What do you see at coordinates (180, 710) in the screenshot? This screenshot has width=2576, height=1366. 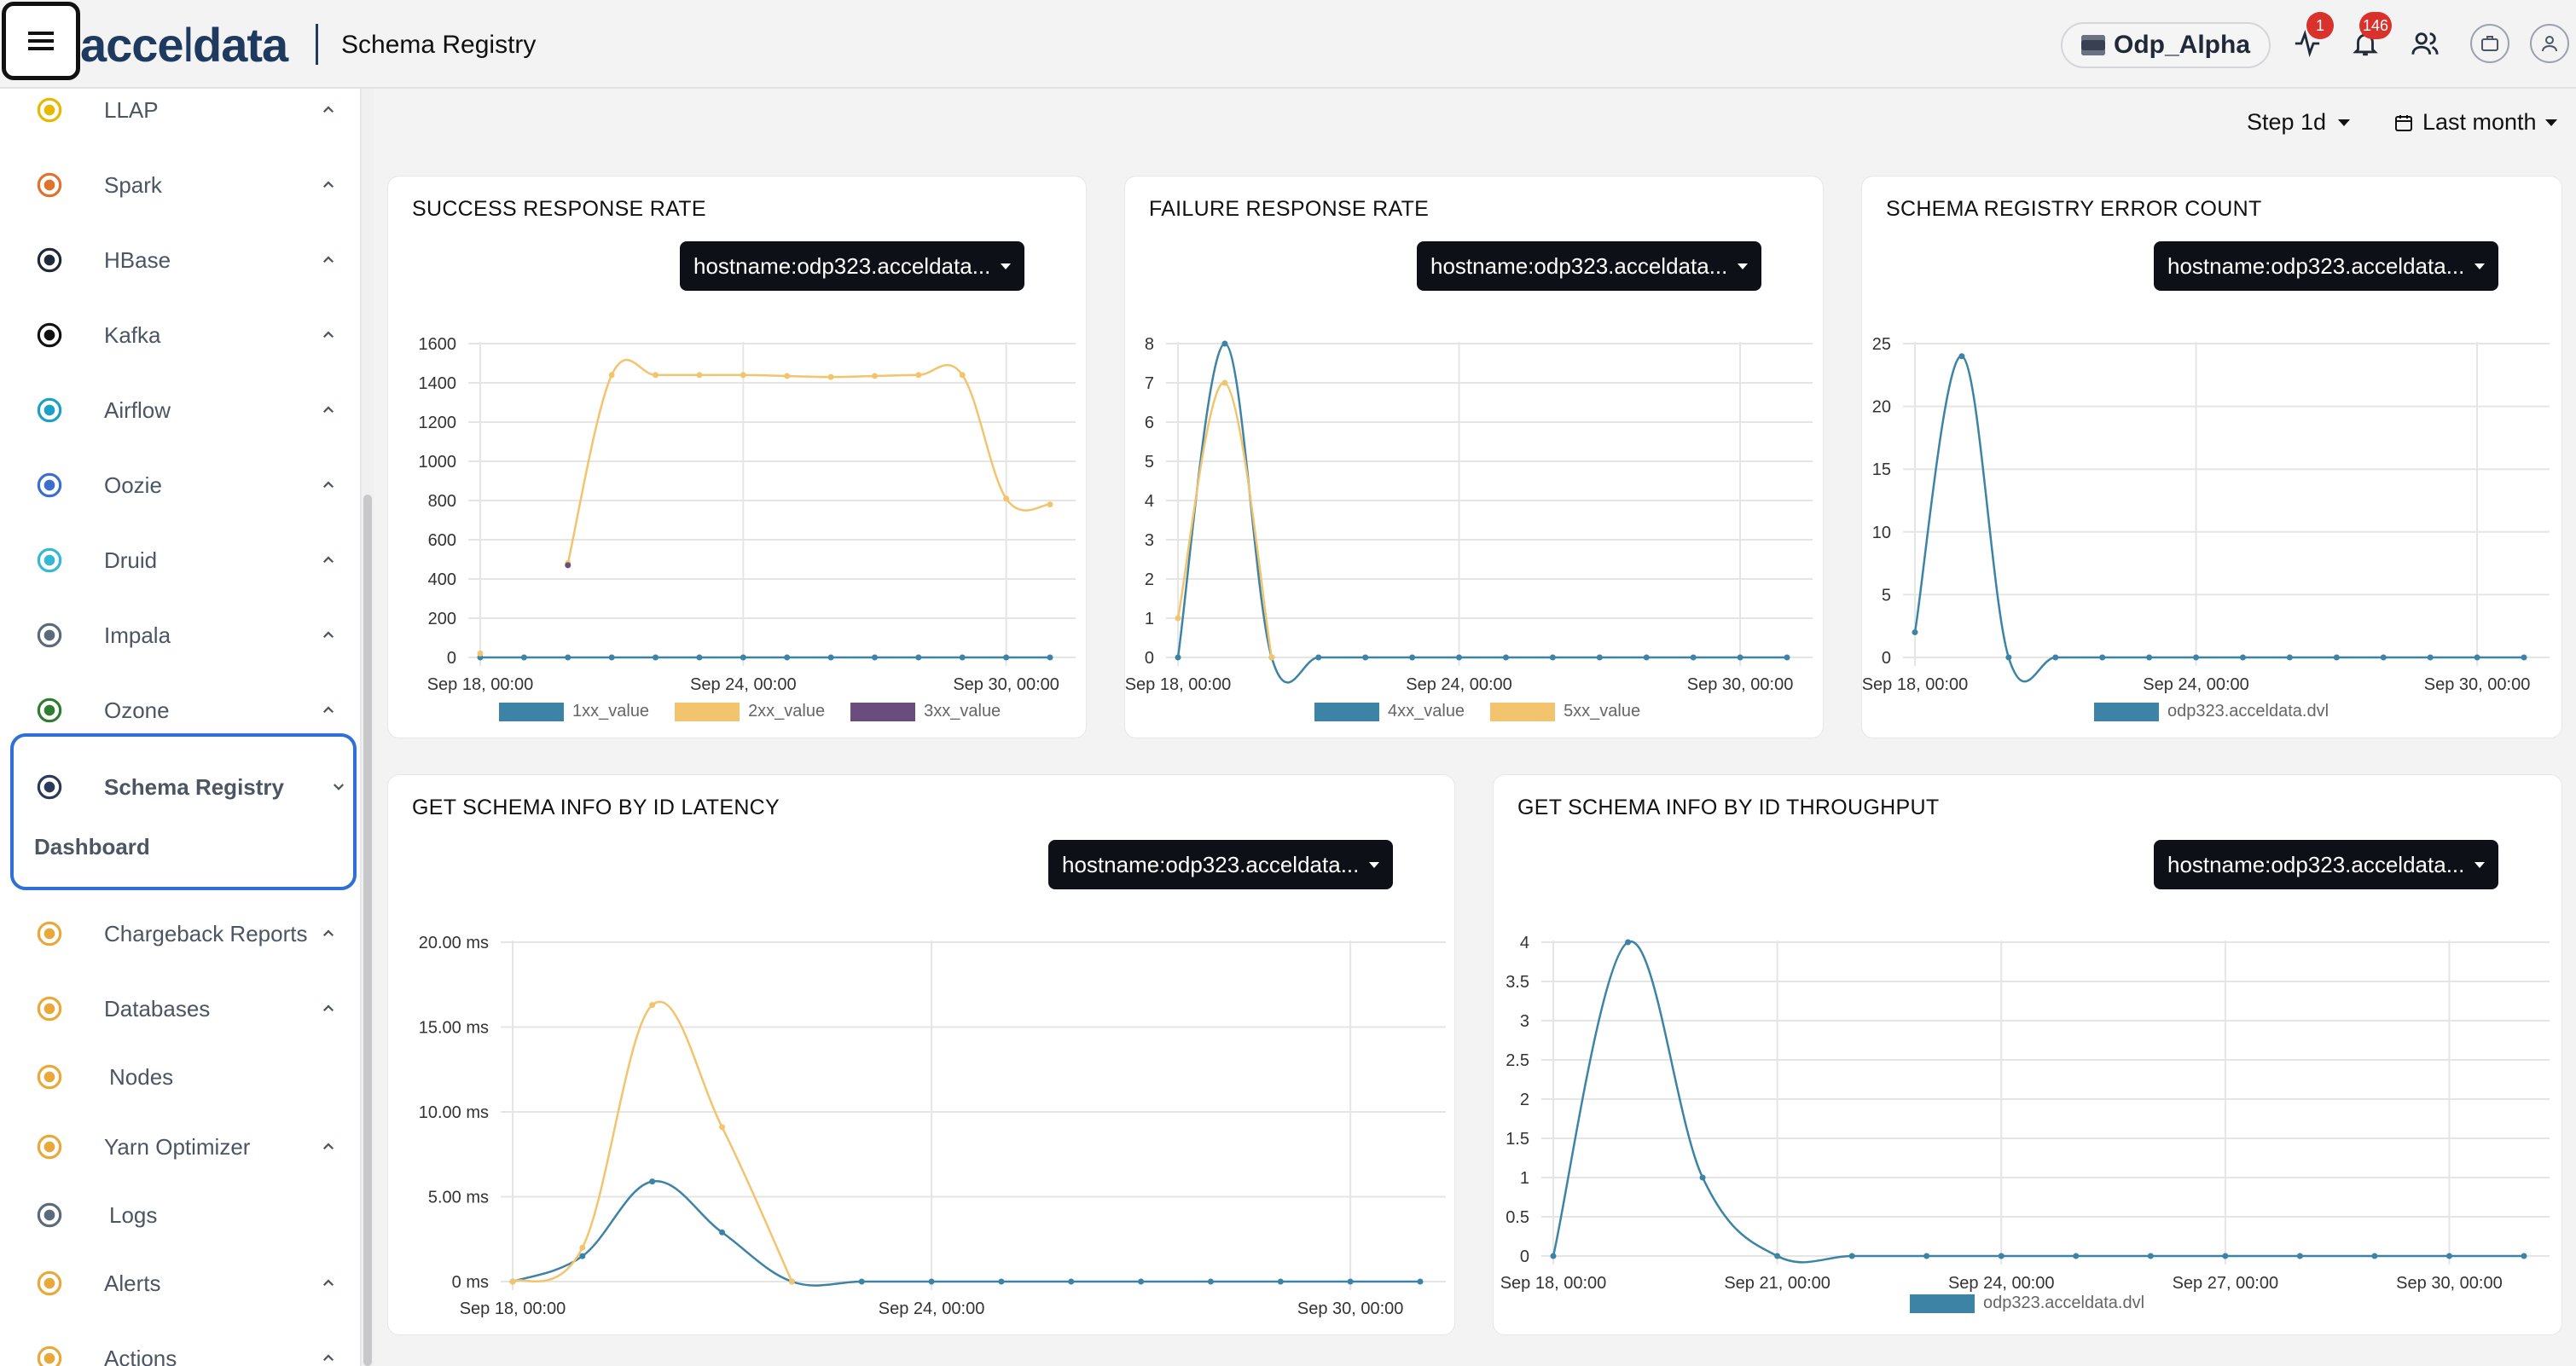 I see `sidebar-item-ozone: Ozone` at bounding box center [180, 710].